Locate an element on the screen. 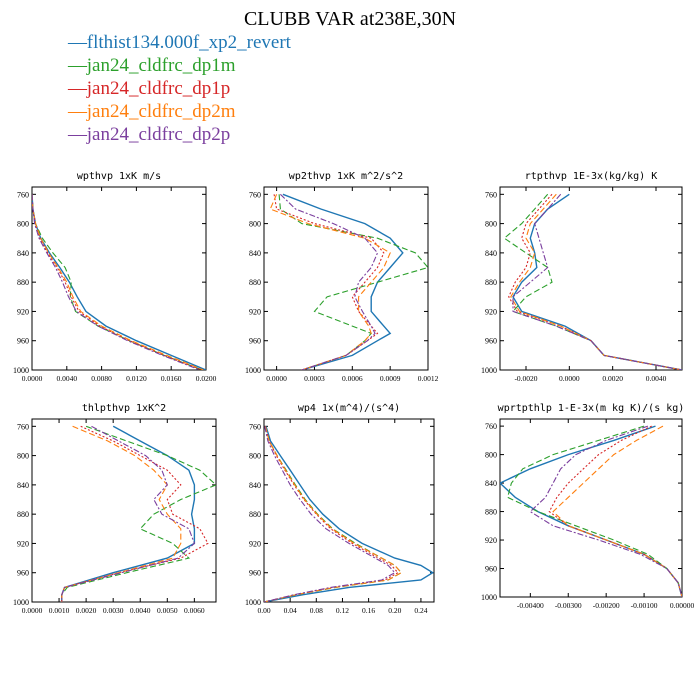  x-tick-label: -0.00200 is located at coordinates (606, 605).